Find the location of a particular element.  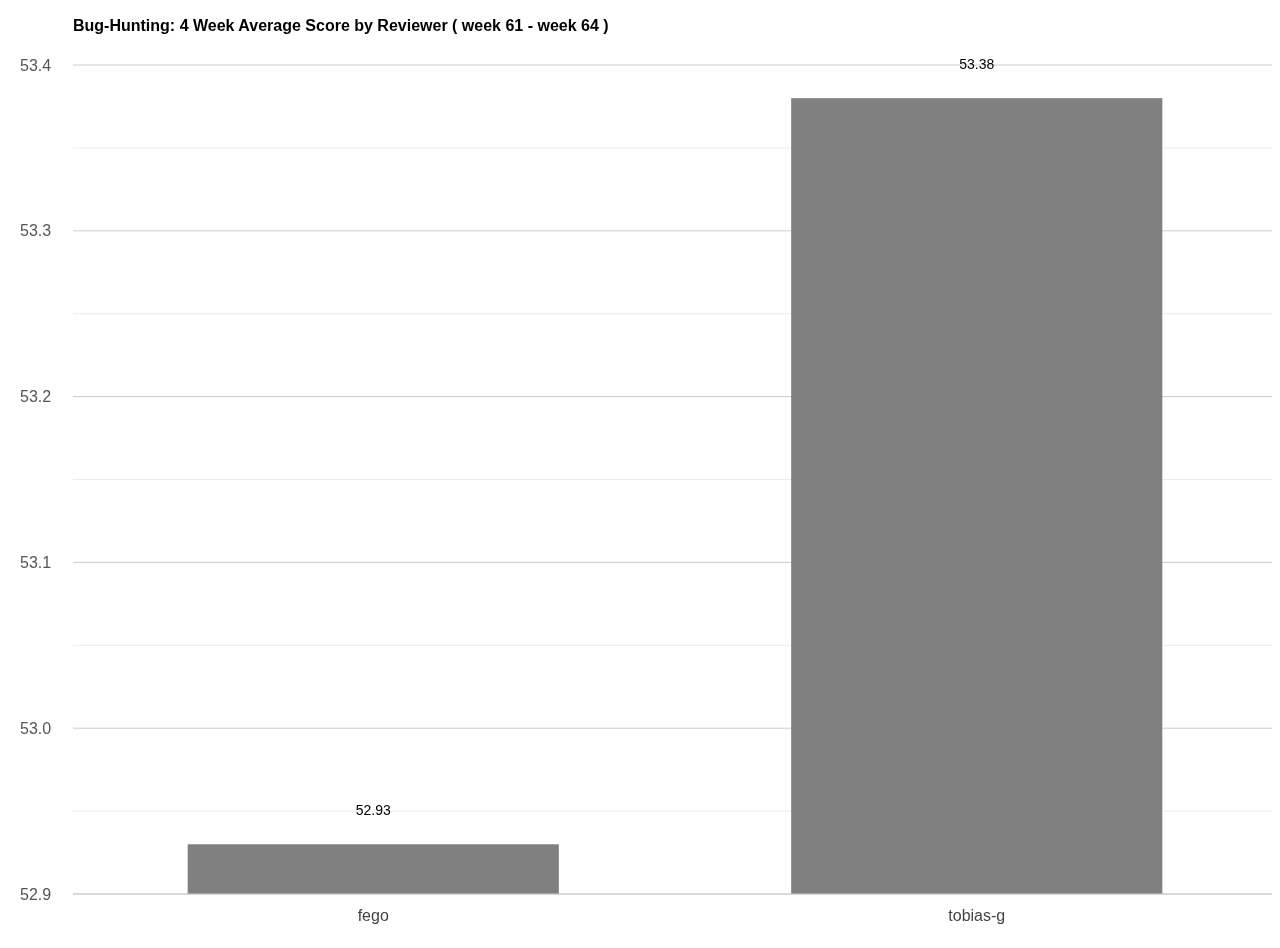

data-label: 53.38 is located at coordinates (977, 64).